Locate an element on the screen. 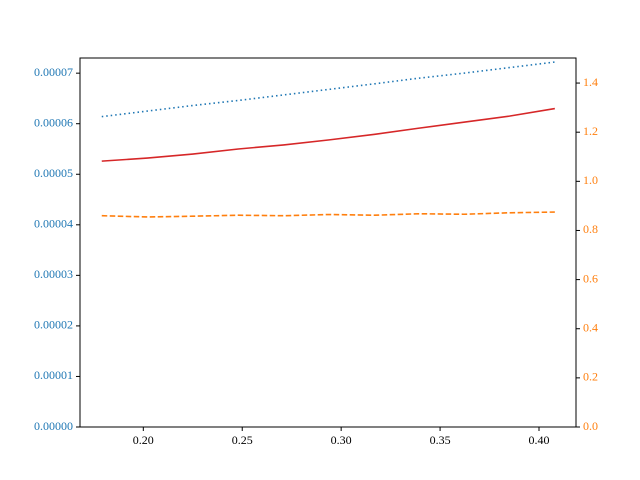 This screenshot has width=640, height=480. y-tick-label: 0.00004 is located at coordinates (53, 224).